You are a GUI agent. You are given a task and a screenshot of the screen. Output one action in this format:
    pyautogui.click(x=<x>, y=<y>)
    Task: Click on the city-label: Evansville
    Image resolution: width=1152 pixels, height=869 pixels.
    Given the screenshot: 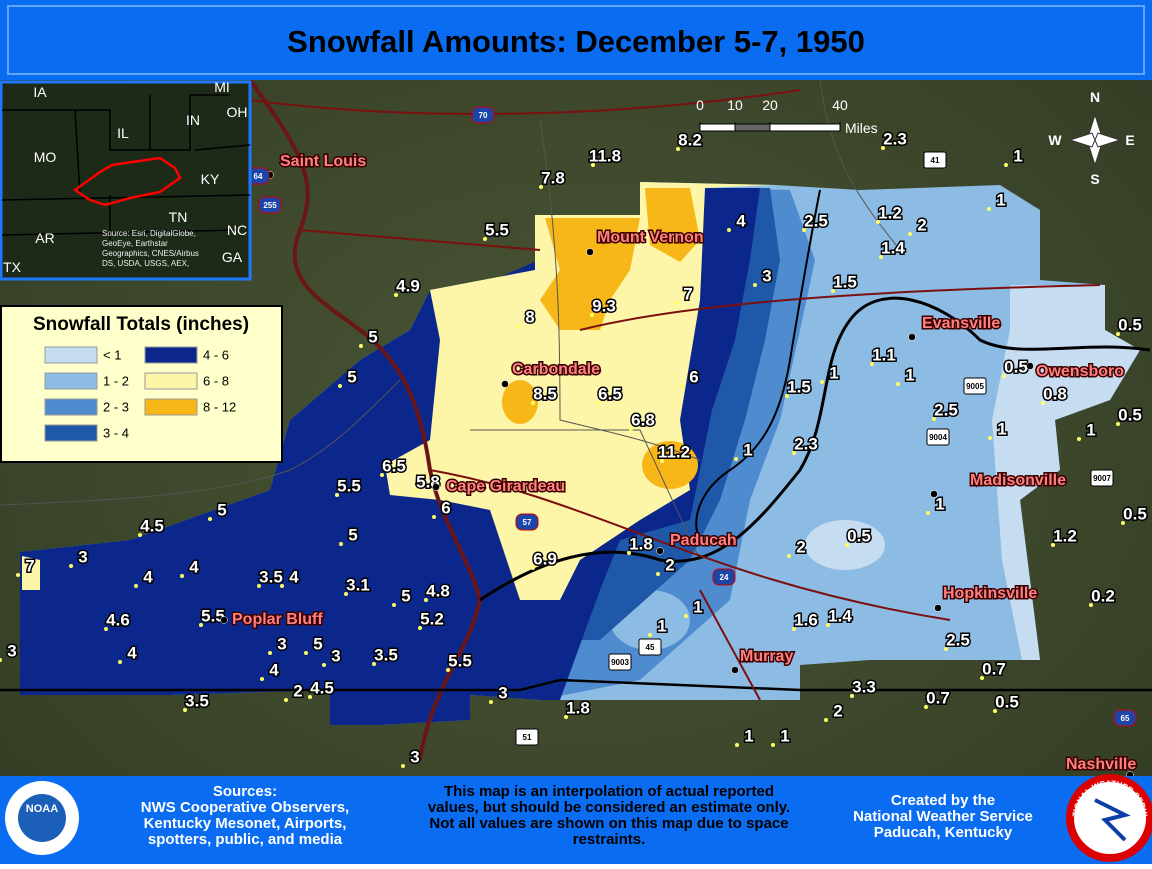 What is the action you would take?
    pyautogui.click(x=961, y=323)
    